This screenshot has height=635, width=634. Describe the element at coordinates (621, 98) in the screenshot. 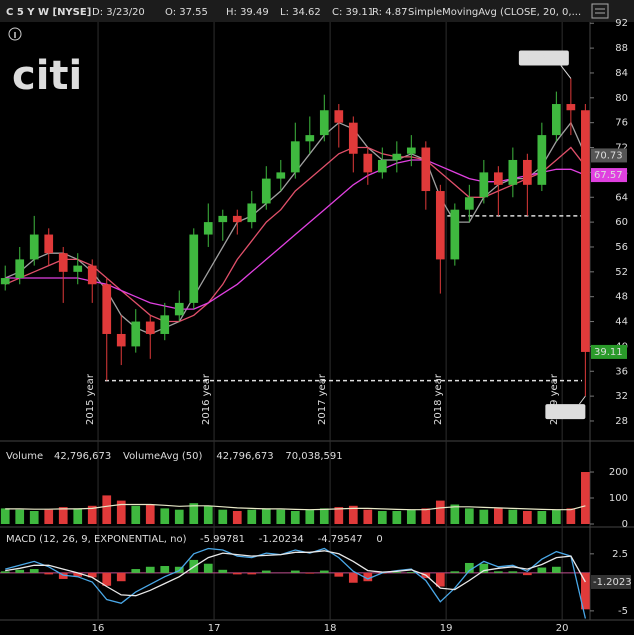

I see `y-tick-label: 80` at that location.